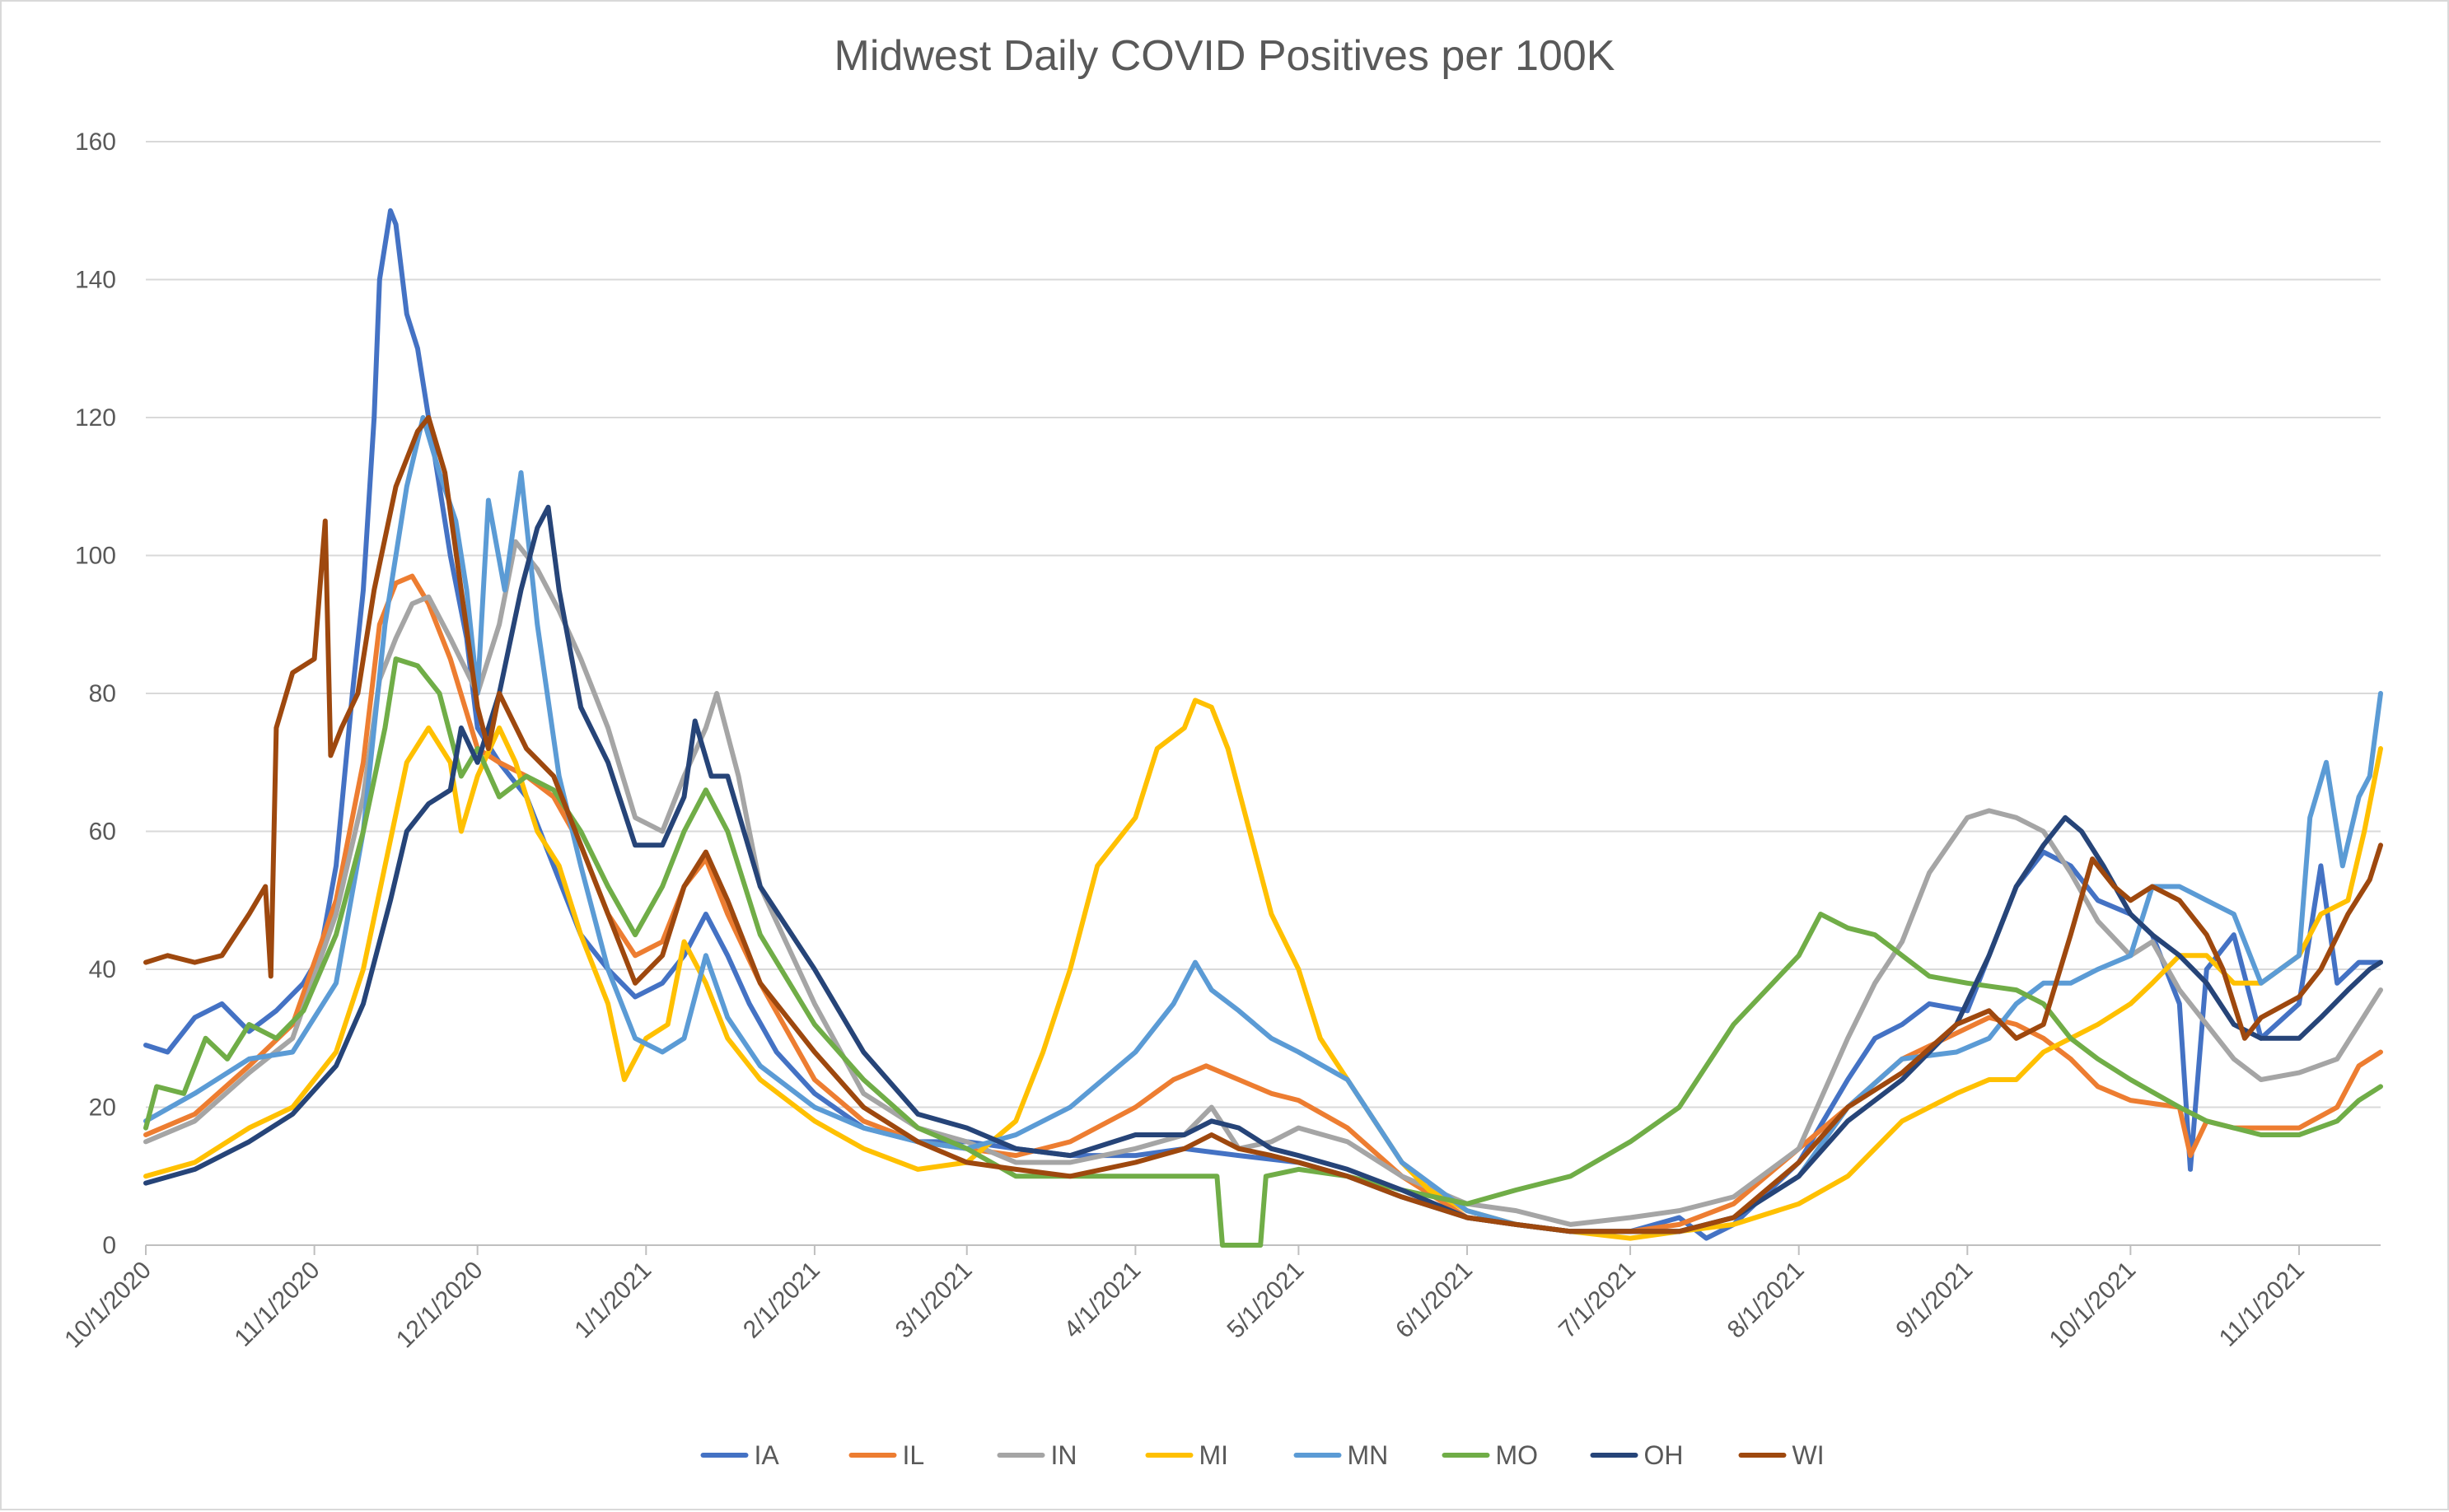 This screenshot has height=1512, width=2449. What do you see at coordinates (781, 1300) in the screenshot?
I see `x-tick-label-4: 2/1/2021` at bounding box center [781, 1300].